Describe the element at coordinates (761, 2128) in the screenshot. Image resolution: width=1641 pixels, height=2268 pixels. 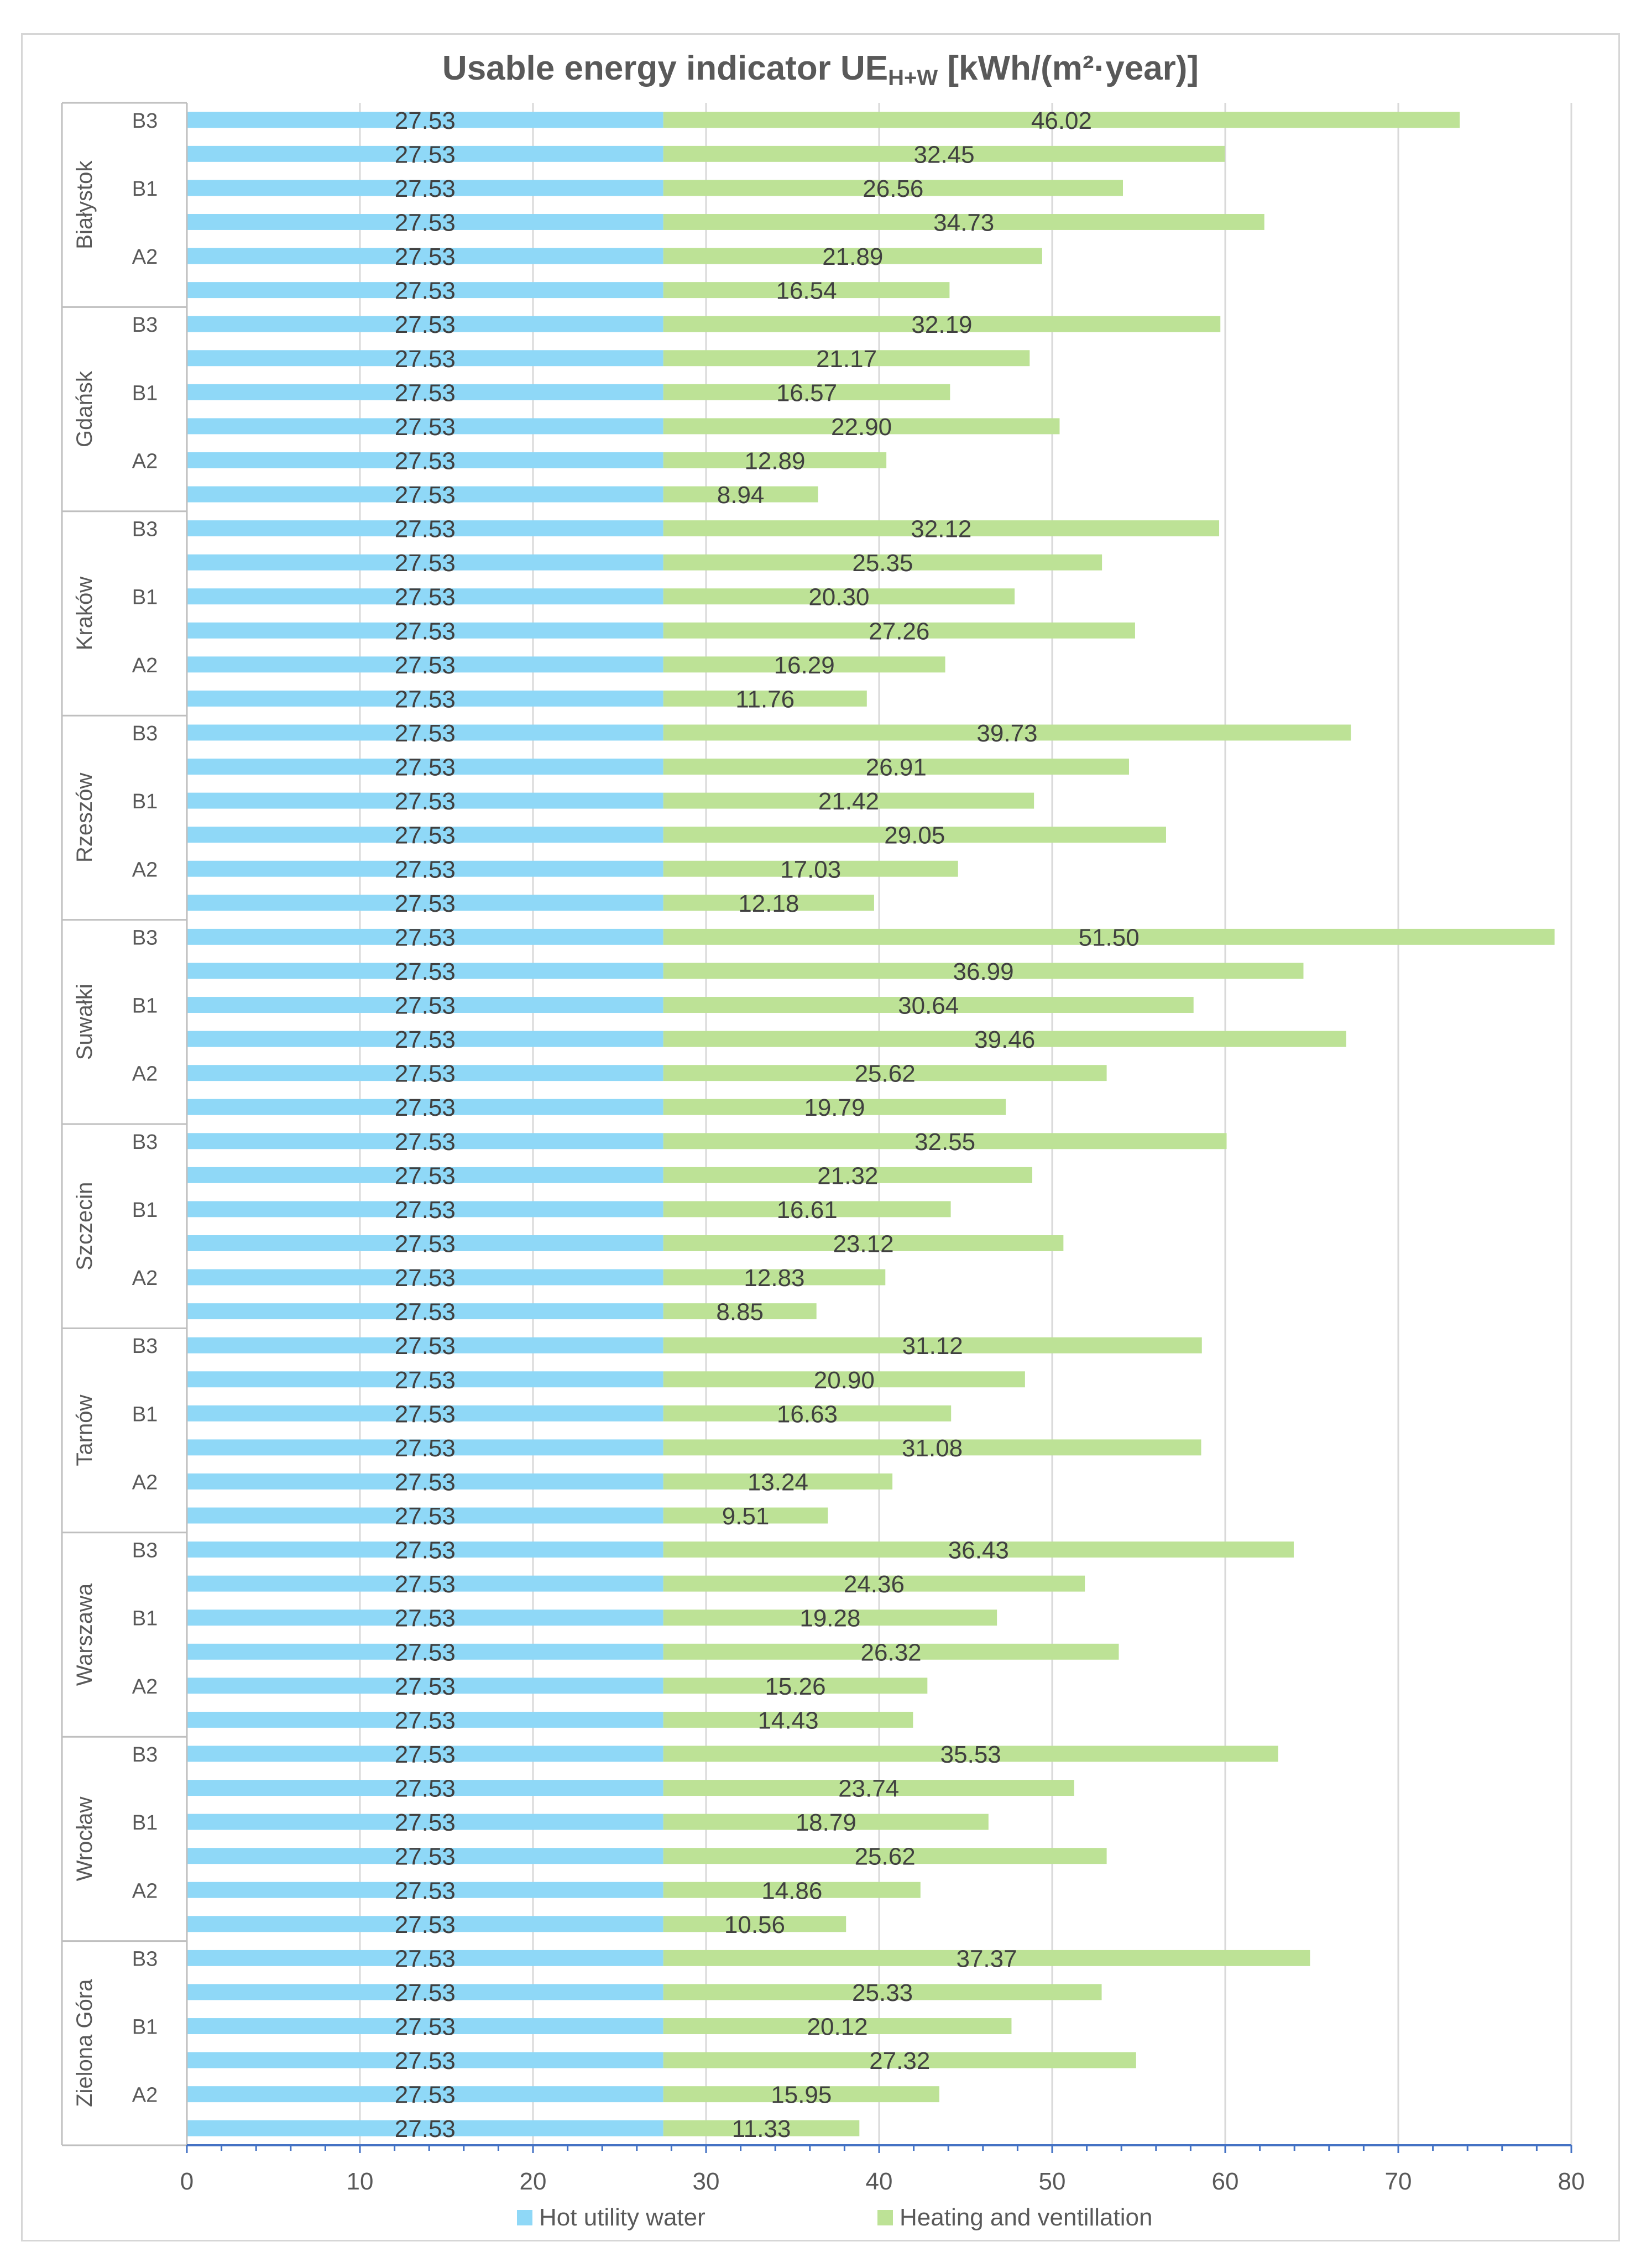
I see `data-label-heating-ventillation: 11.33` at that location.